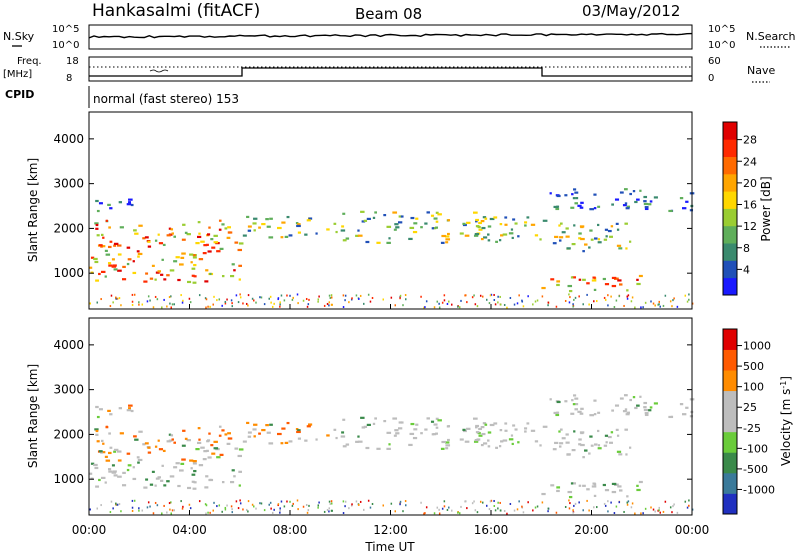  I want to click on velocity-colorbar-blocks, so click(730, 422).